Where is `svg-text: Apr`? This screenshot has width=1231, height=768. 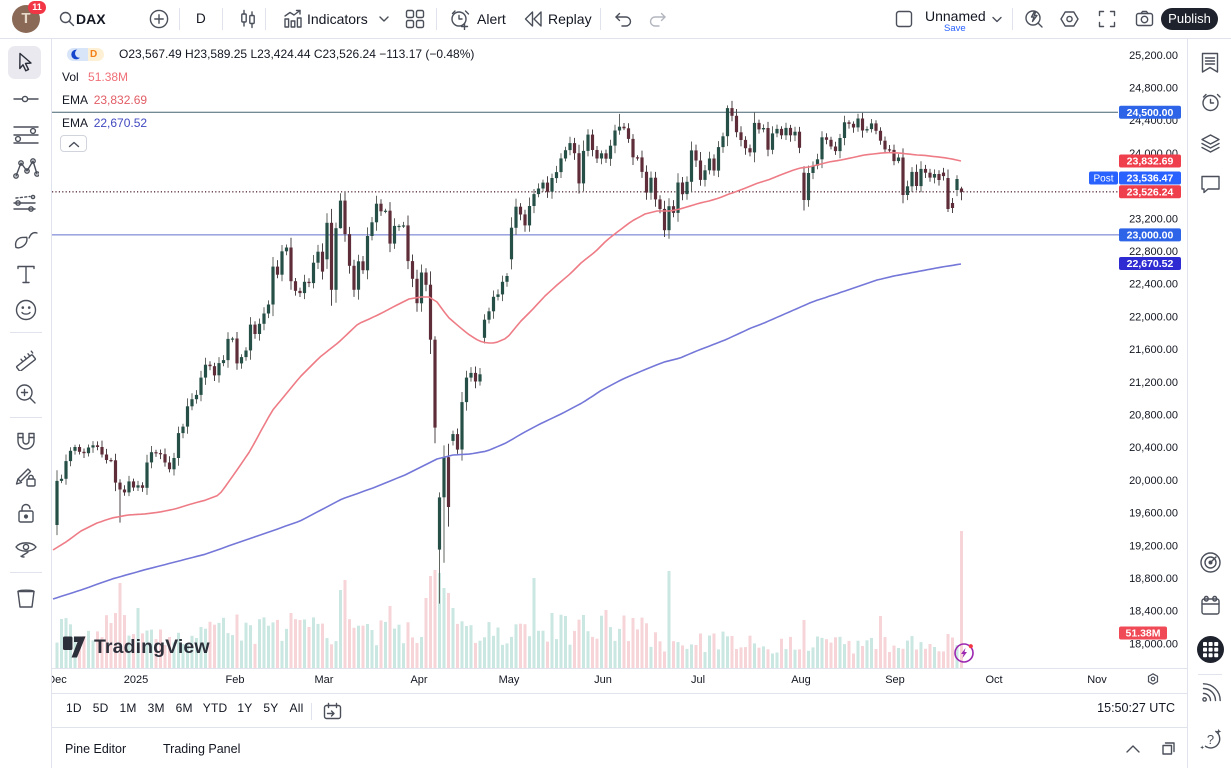
svg-text: Apr is located at coordinates (418, 680).